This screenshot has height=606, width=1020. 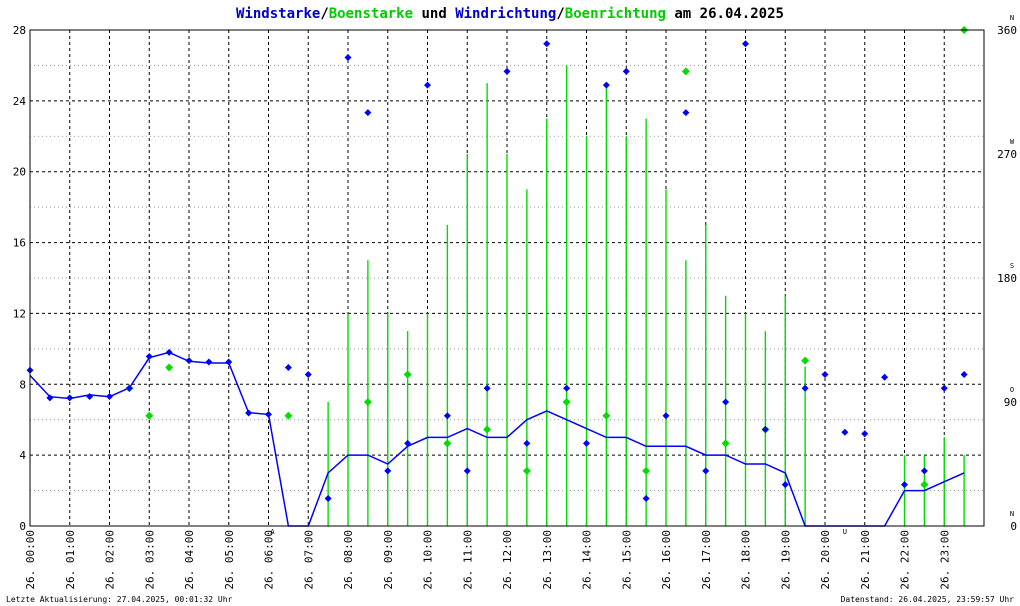 What do you see at coordinates (308, 560) in the screenshot?
I see `x-tick-label: 26. 07:00` at bounding box center [308, 560].